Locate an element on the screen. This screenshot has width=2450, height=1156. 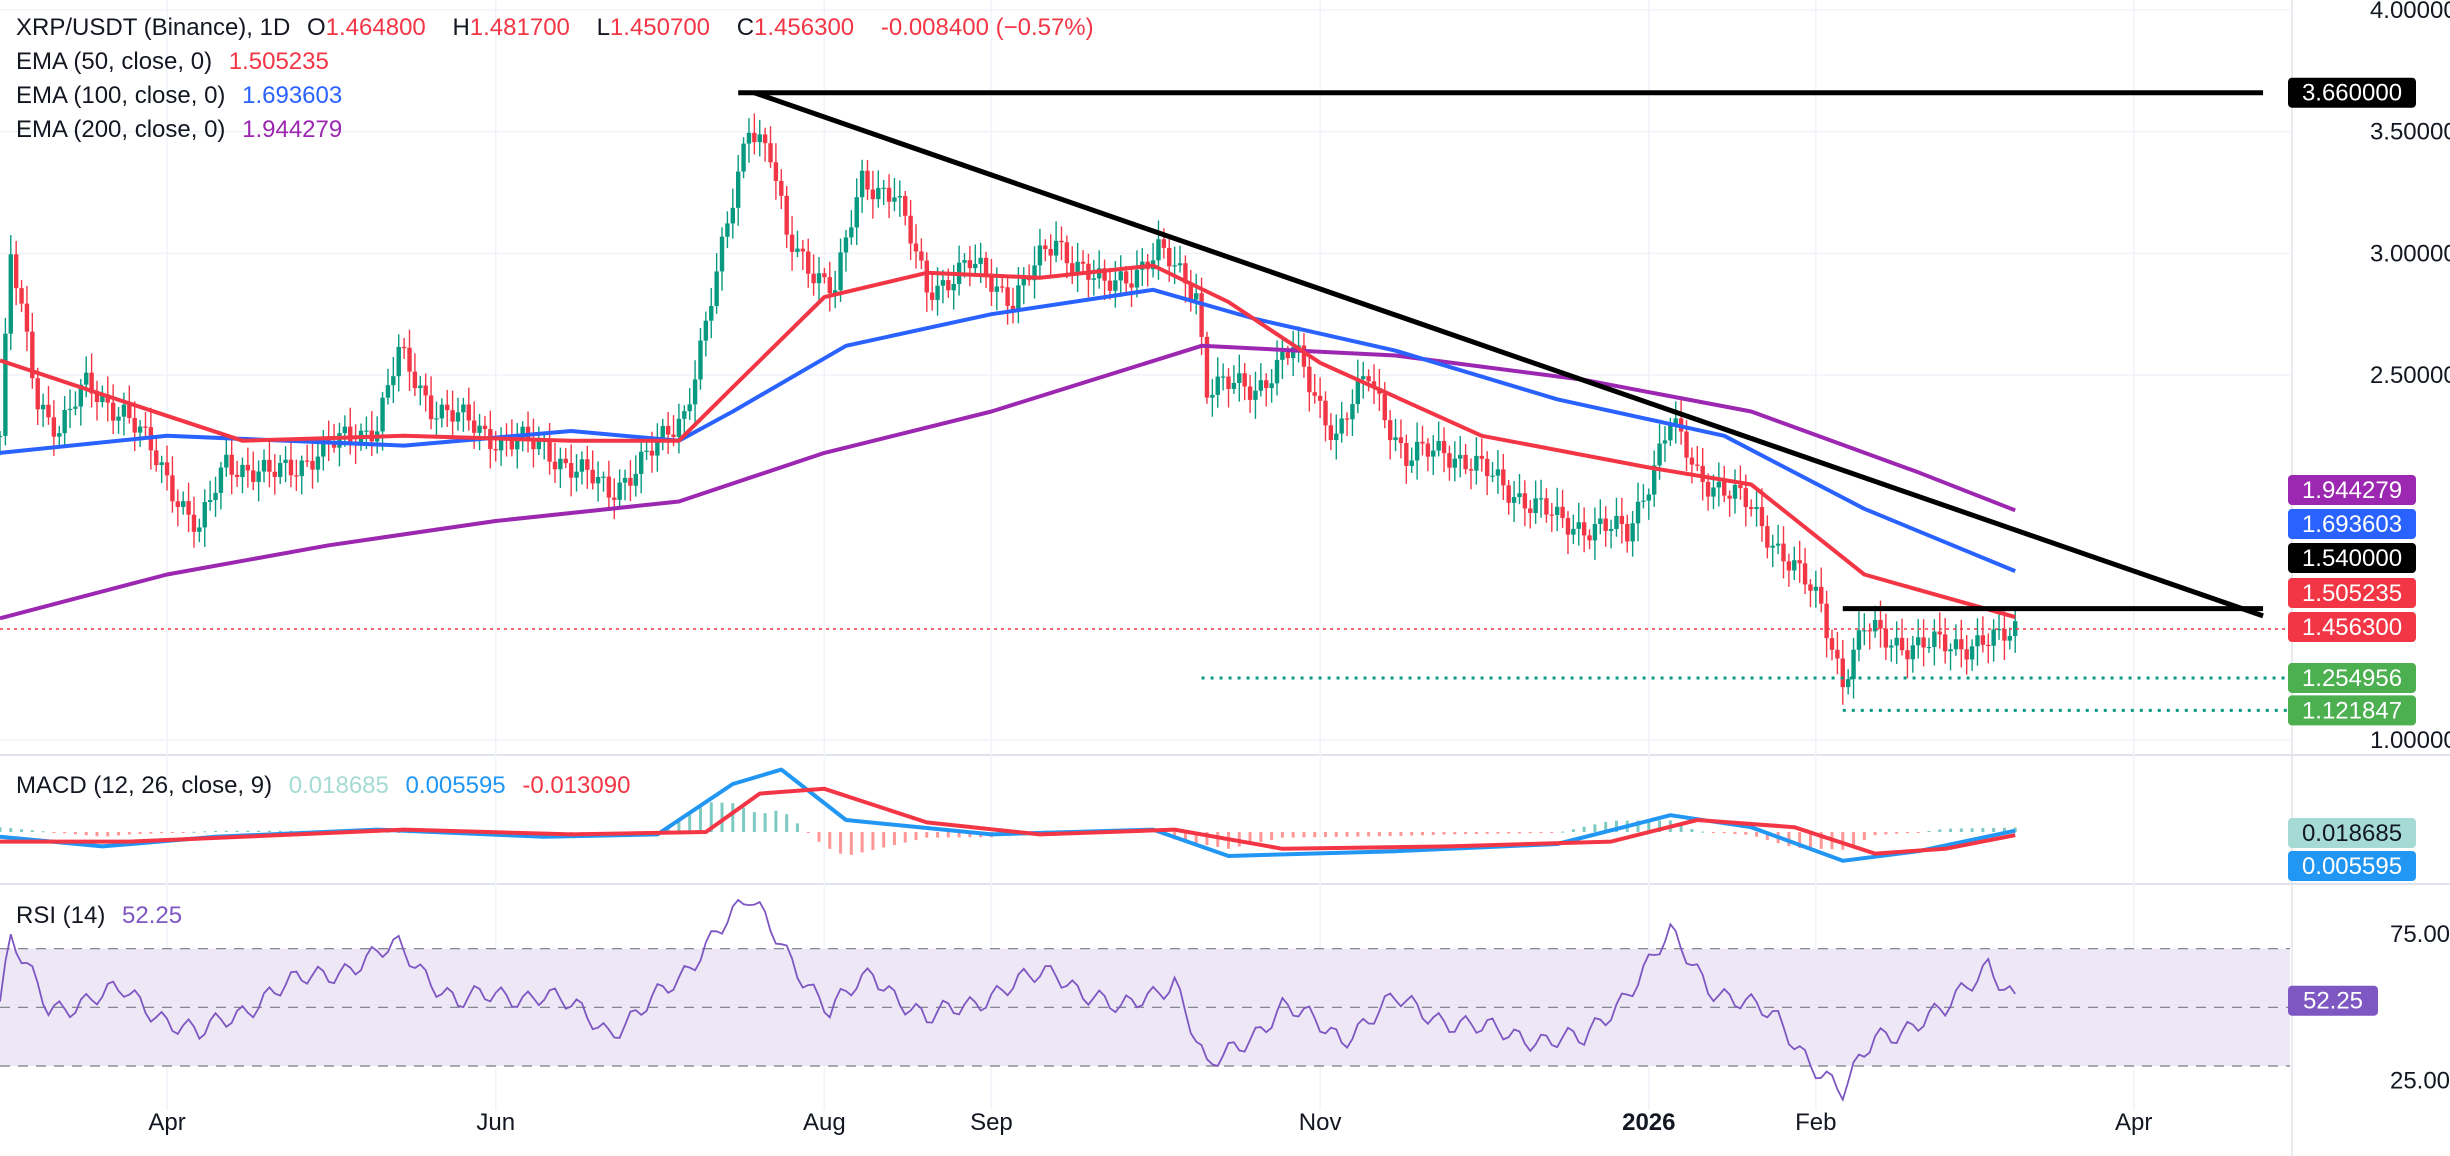
ema100-legend: EMA (100, close, 0) 1.693603 is located at coordinates (184, 96).